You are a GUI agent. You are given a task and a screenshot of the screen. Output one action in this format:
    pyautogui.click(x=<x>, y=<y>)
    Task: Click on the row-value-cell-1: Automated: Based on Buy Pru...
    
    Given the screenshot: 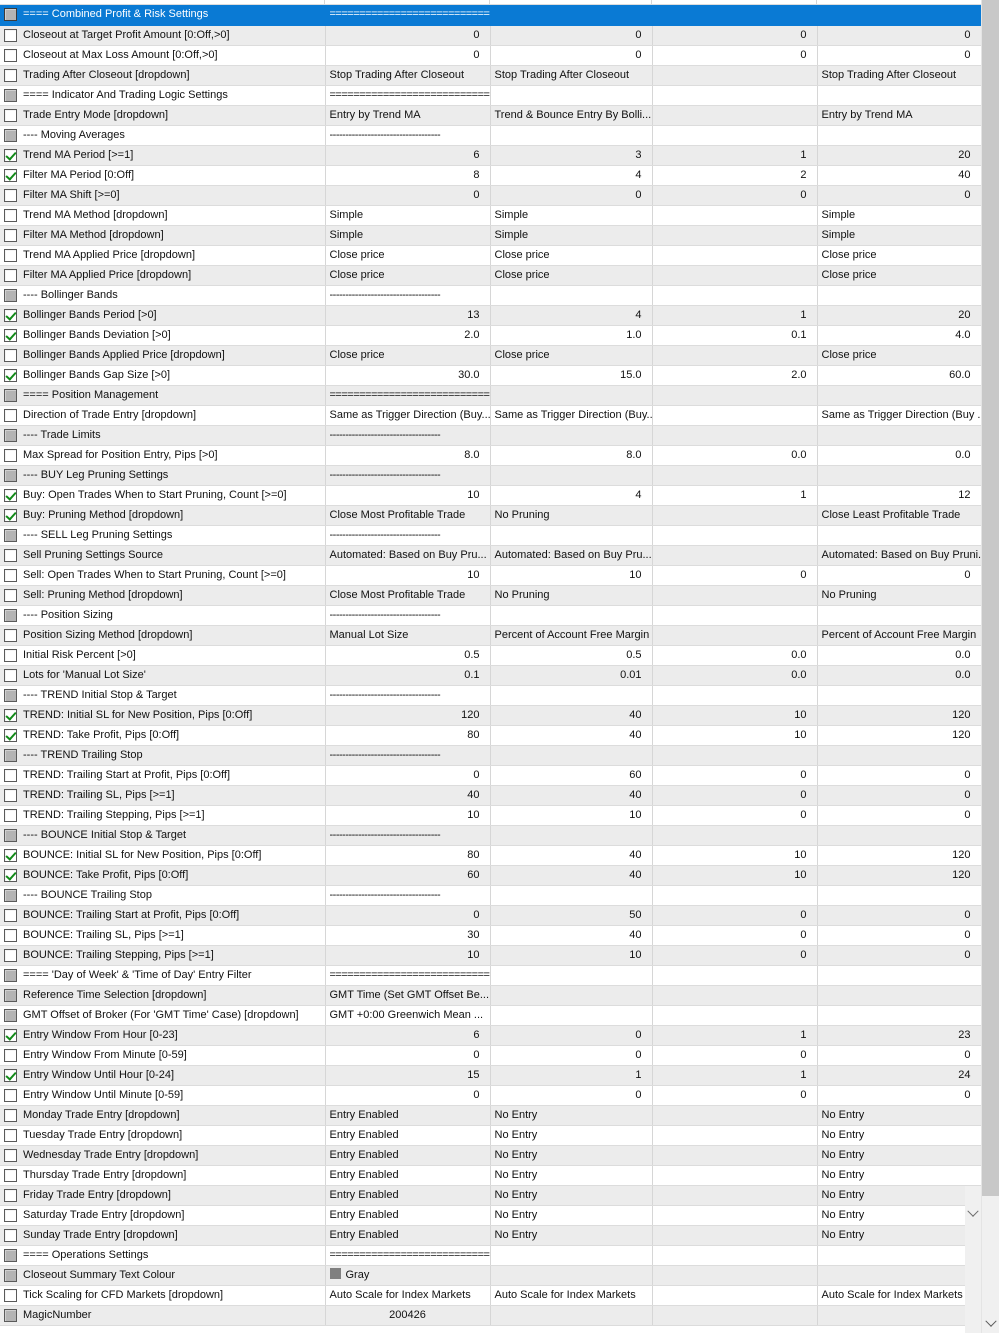 What is the action you would take?
    pyautogui.click(x=408, y=555)
    